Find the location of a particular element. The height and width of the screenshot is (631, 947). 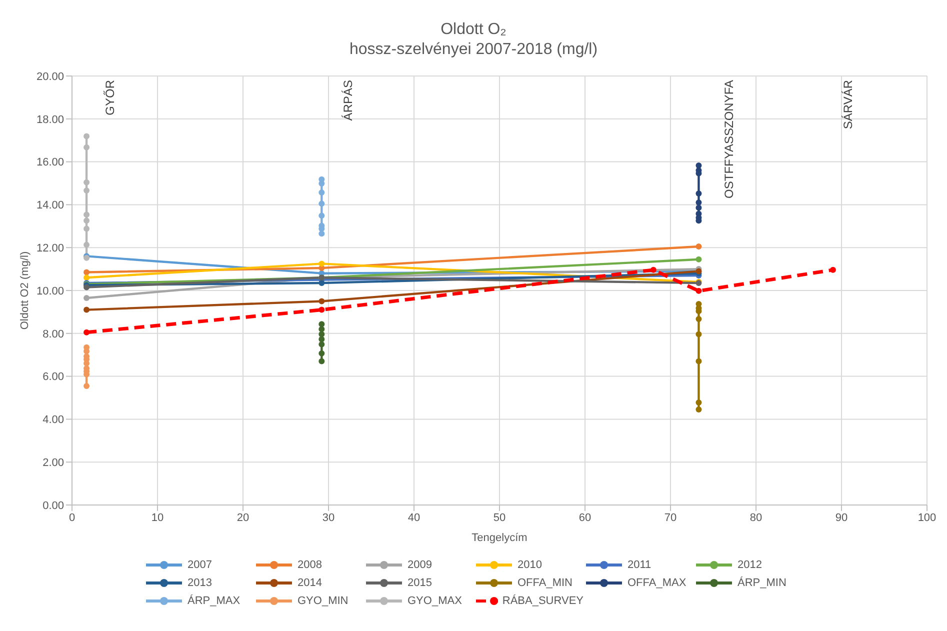

y-tick-label: 6.00 is located at coordinates (53, 377).